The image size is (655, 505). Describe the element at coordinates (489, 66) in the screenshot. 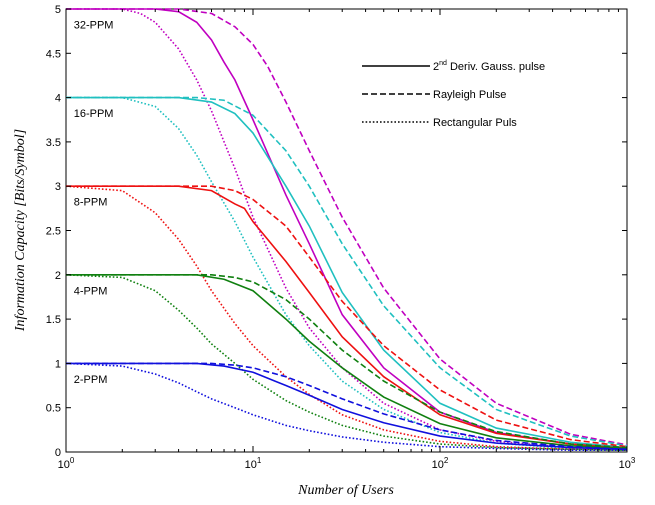

I see `legend-label-solid: 2nd Deriv. Gauss. pulse` at that location.